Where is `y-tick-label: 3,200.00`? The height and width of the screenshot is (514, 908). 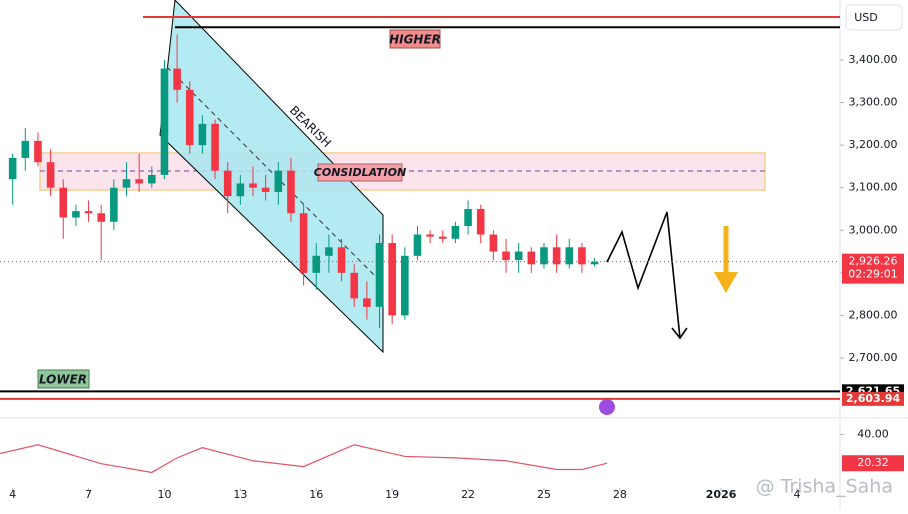
y-tick-label: 3,200.00 is located at coordinates (873, 144).